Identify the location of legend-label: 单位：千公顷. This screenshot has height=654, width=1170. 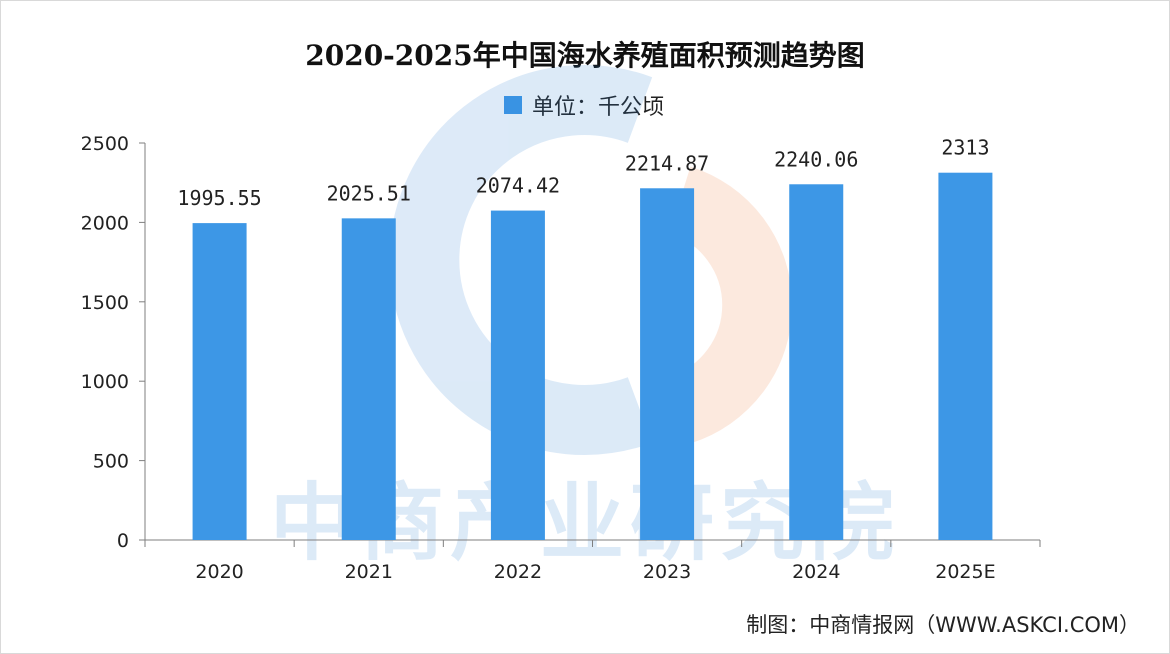
(598, 107).